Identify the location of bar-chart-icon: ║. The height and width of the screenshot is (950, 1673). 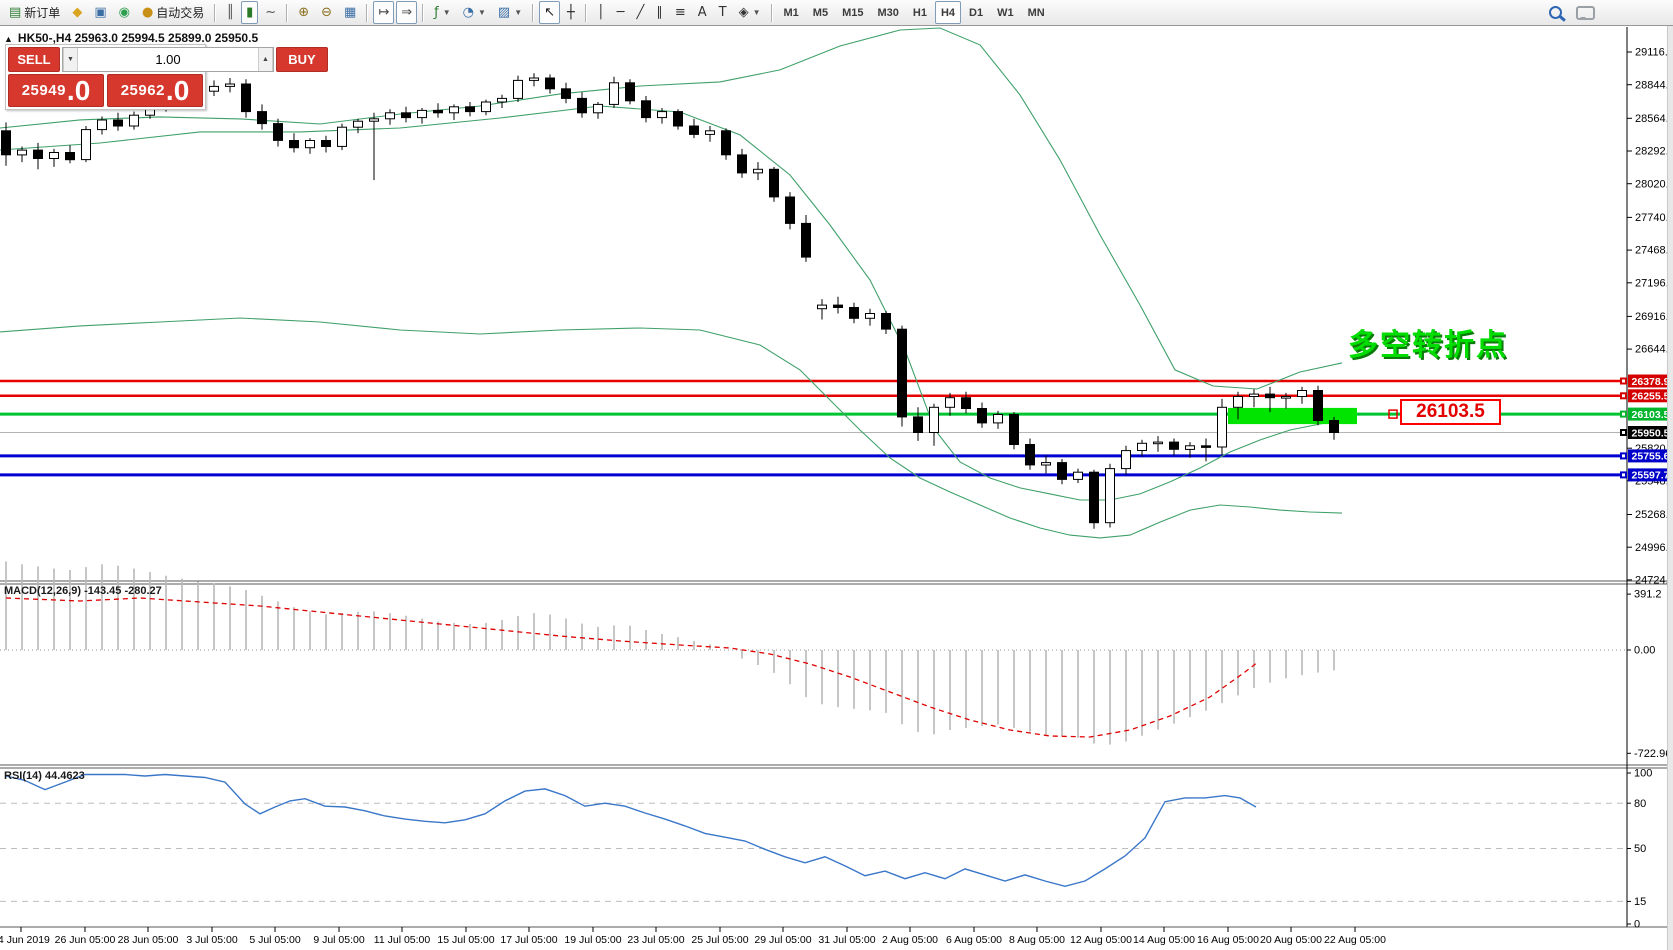
(230, 12).